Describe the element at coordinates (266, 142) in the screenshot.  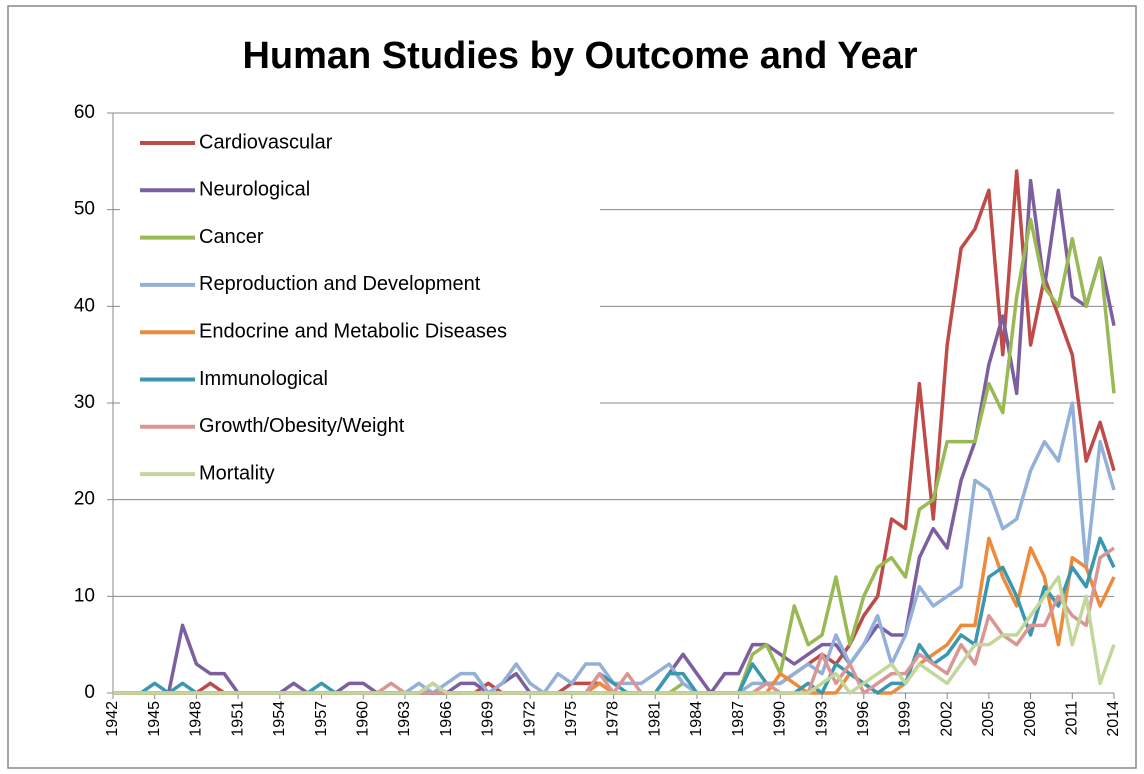
I see `legend-label: Cardiovascular` at that location.